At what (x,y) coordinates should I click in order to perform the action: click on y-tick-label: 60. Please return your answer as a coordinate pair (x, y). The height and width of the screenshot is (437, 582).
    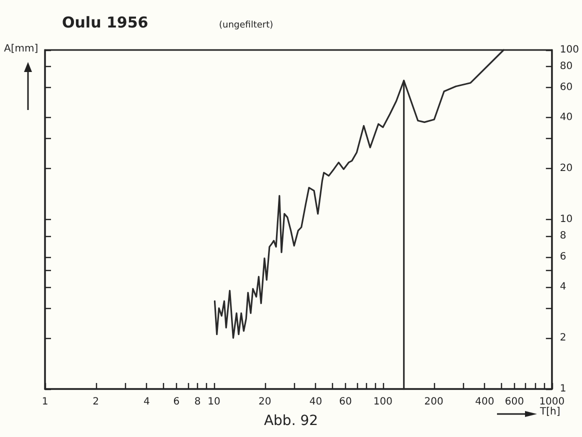
    Looking at the image, I should click on (566, 88).